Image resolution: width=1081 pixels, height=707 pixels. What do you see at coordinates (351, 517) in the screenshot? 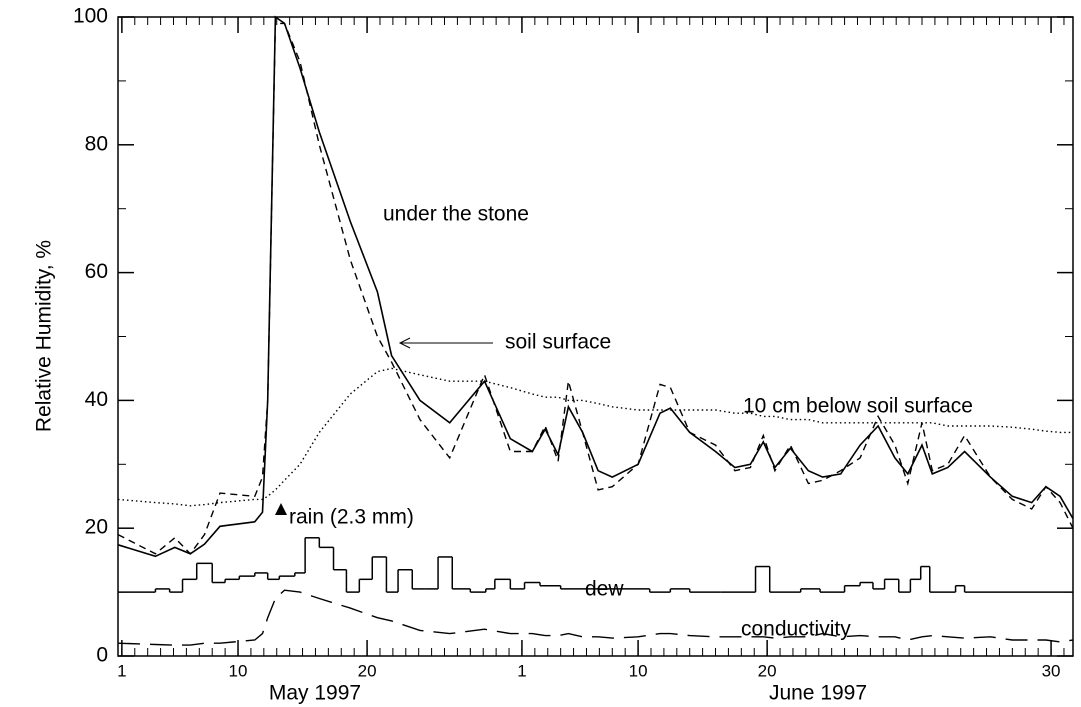
I see `annotation: rain (2.3 mm)` at bounding box center [351, 517].